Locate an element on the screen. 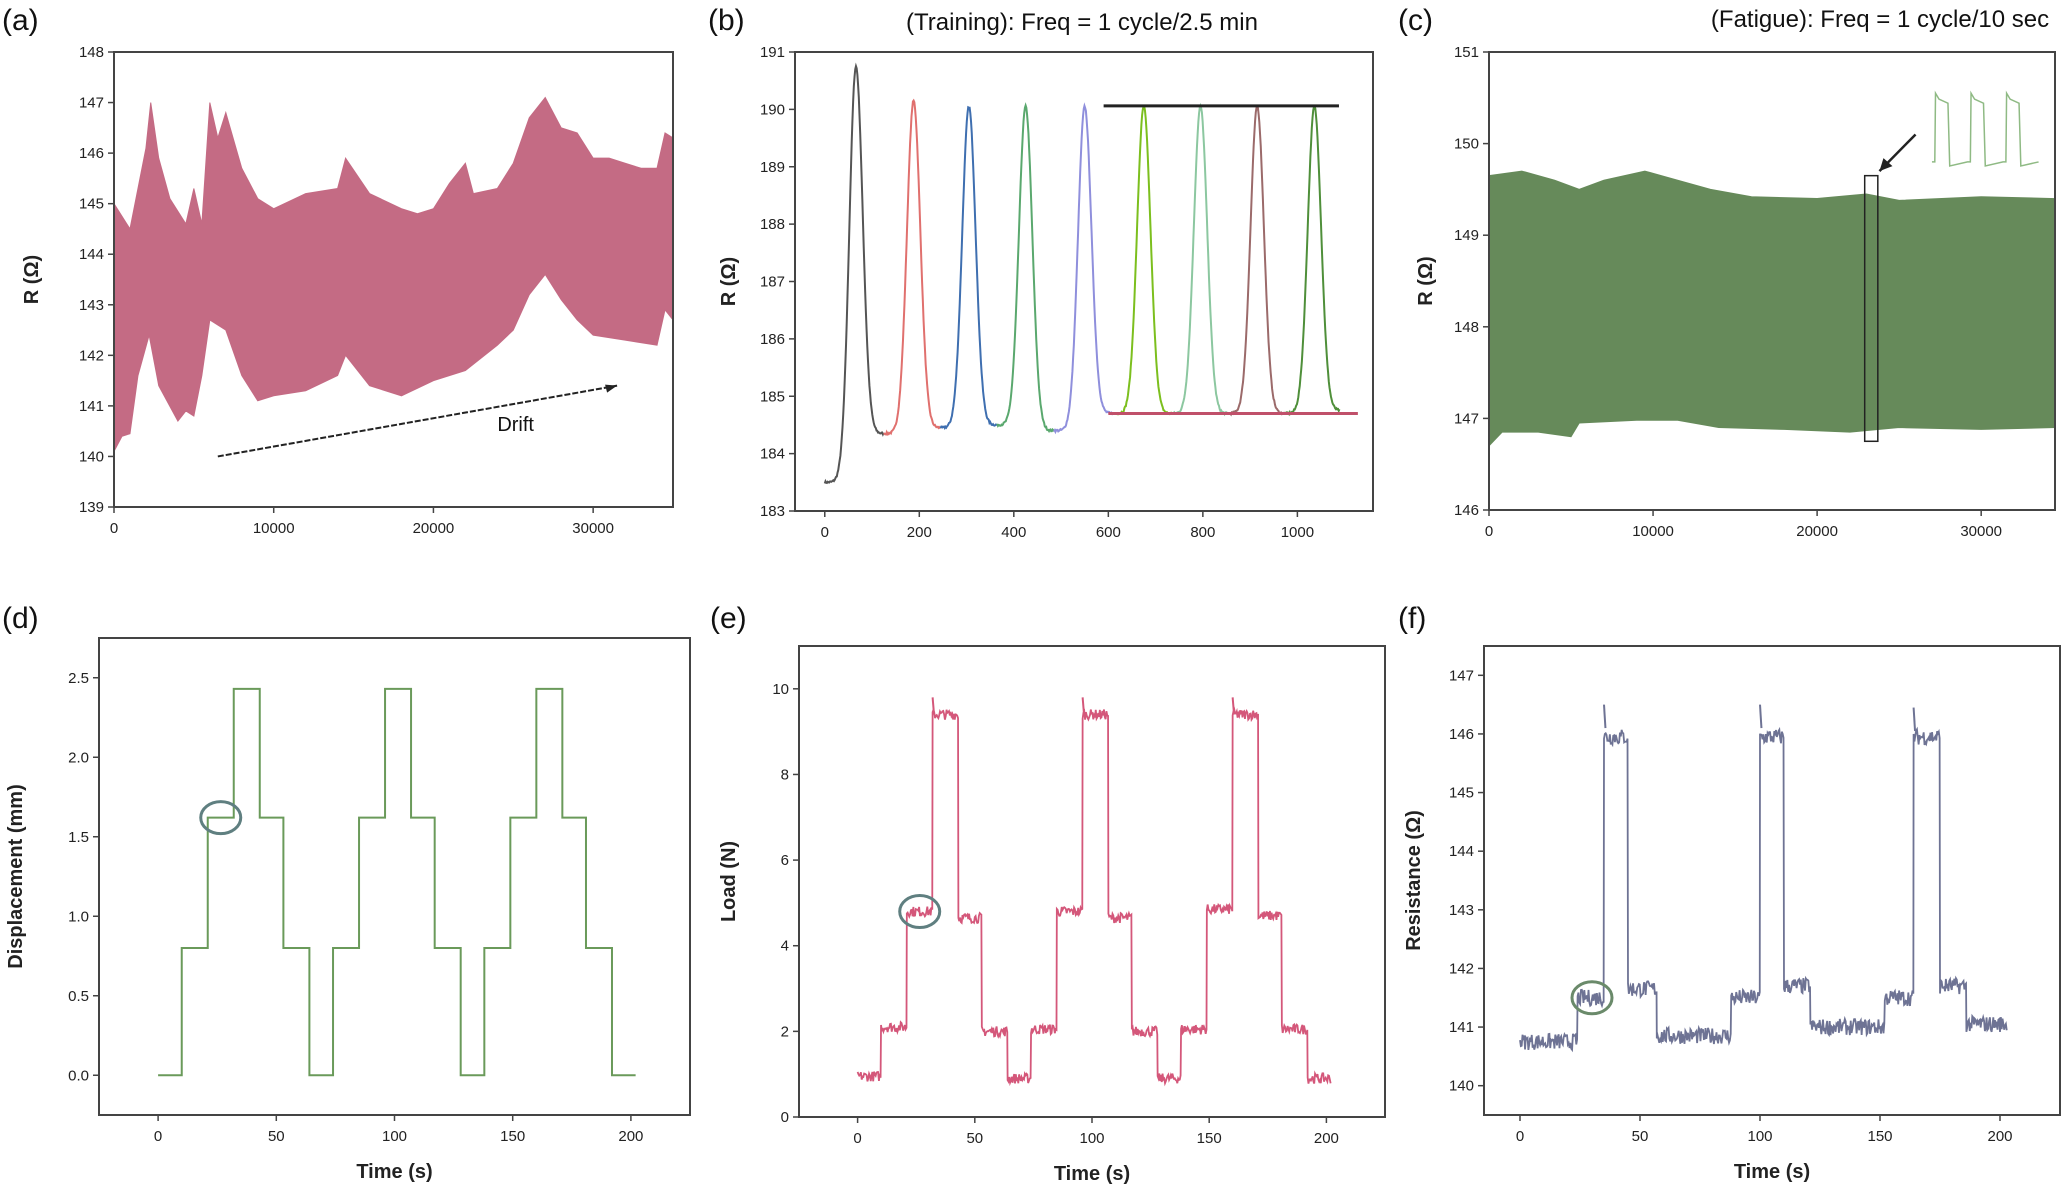 The image size is (2070, 1196). y-tick-label: 0.5 is located at coordinates (78, 996).